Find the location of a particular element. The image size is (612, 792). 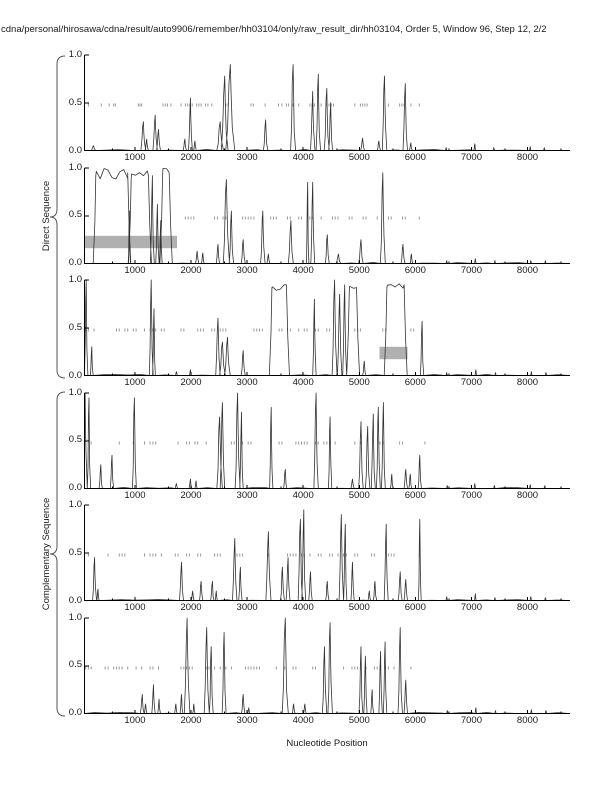

axis-label-nucleotide-position: Nucleotide Position is located at coordinates (327, 743).